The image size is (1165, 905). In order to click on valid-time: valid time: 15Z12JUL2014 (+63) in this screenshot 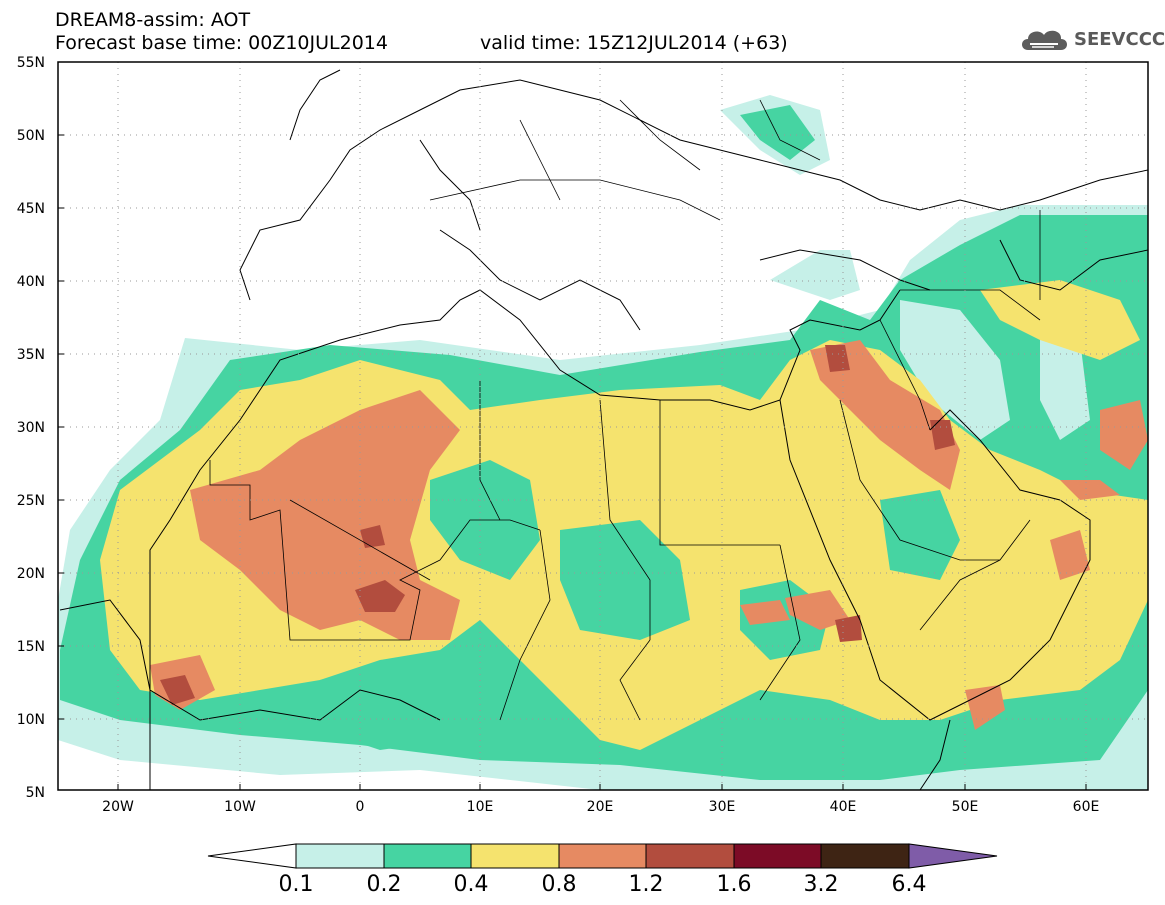, I will do `click(634, 43)`.